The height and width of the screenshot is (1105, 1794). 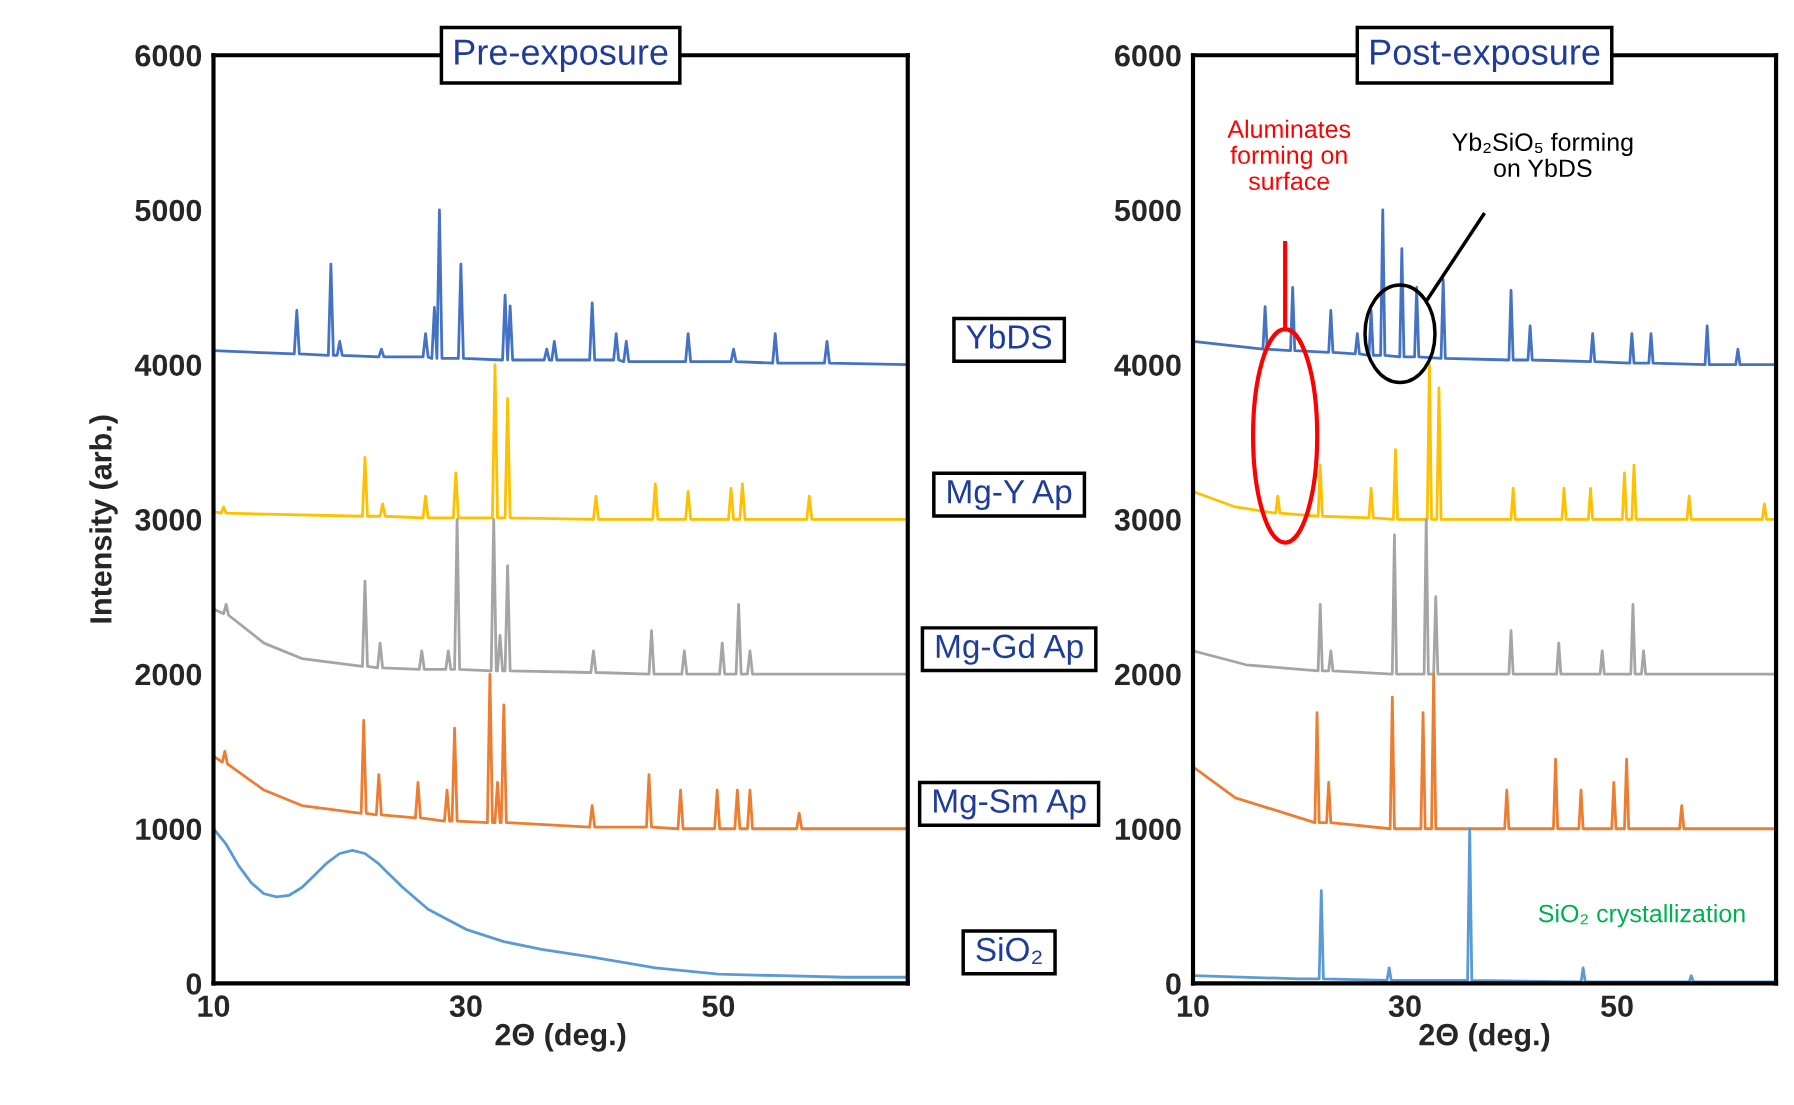 I want to click on chart-title: Pre-exposure, so click(x=561, y=56).